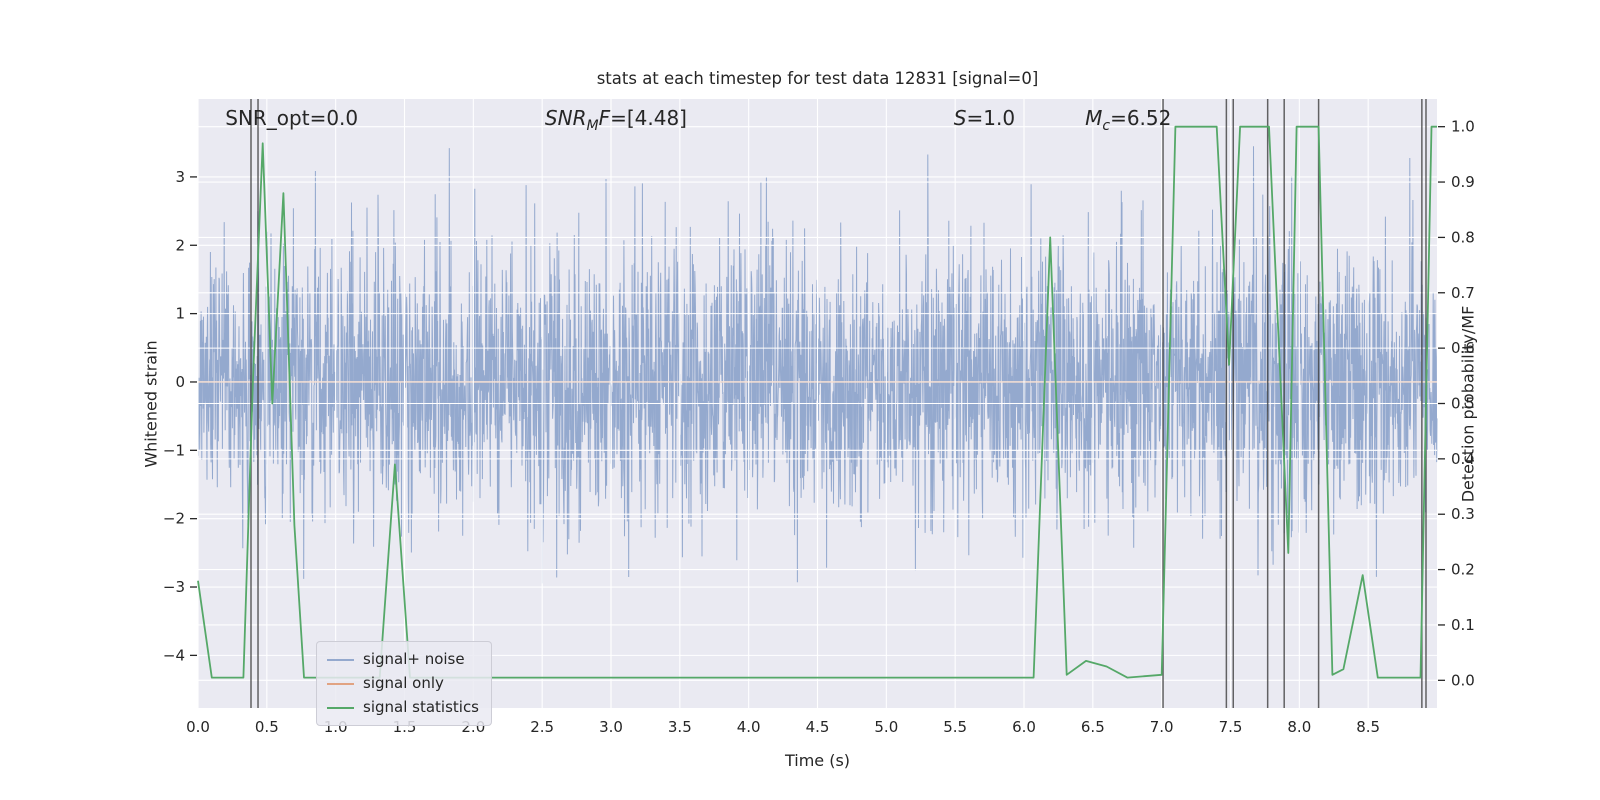 The height and width of the screenshot is (800, 1600). I want to click on x-tick-label: 7.5, so click(1231, 727).